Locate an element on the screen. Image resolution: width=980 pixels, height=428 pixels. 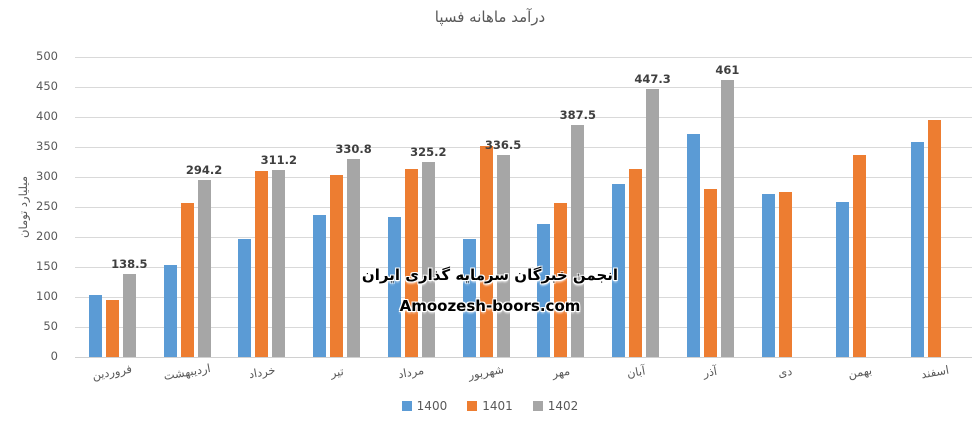
x-label-3: تیر is located at coordinates (336, 372).